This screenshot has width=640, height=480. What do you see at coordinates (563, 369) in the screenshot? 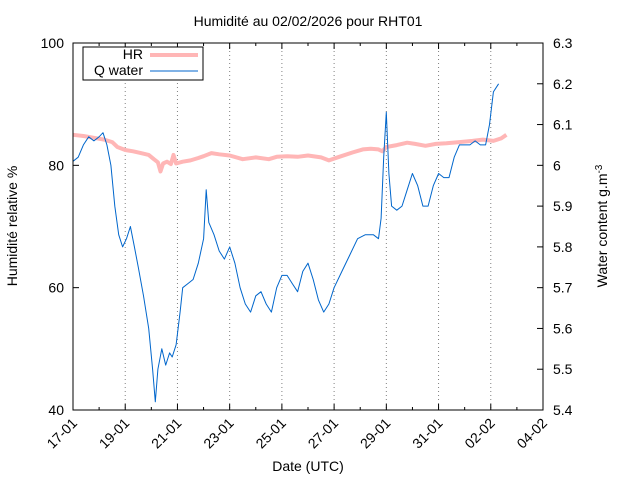
I see `y2-tick-label: 5.5` at bounding box center [563, 369].